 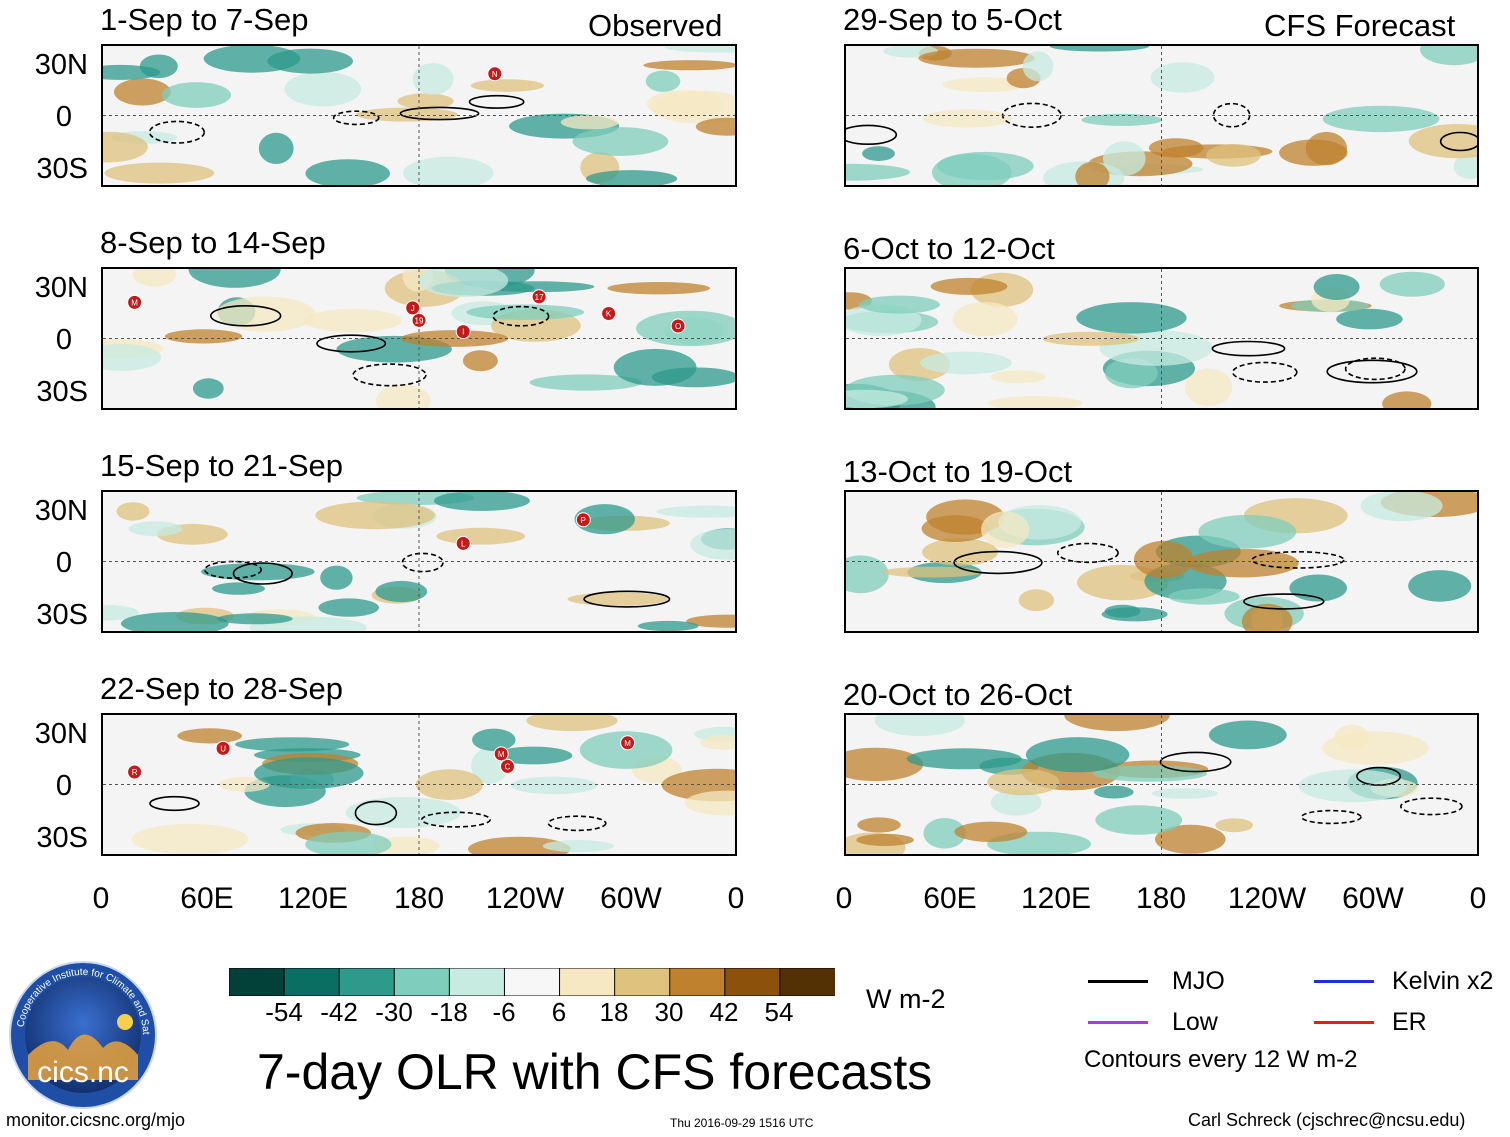 What do you see at coordinates (1118, 981) in the screenshot?
I see `mjo-line-swatch` at bounding box center [1118, 981].